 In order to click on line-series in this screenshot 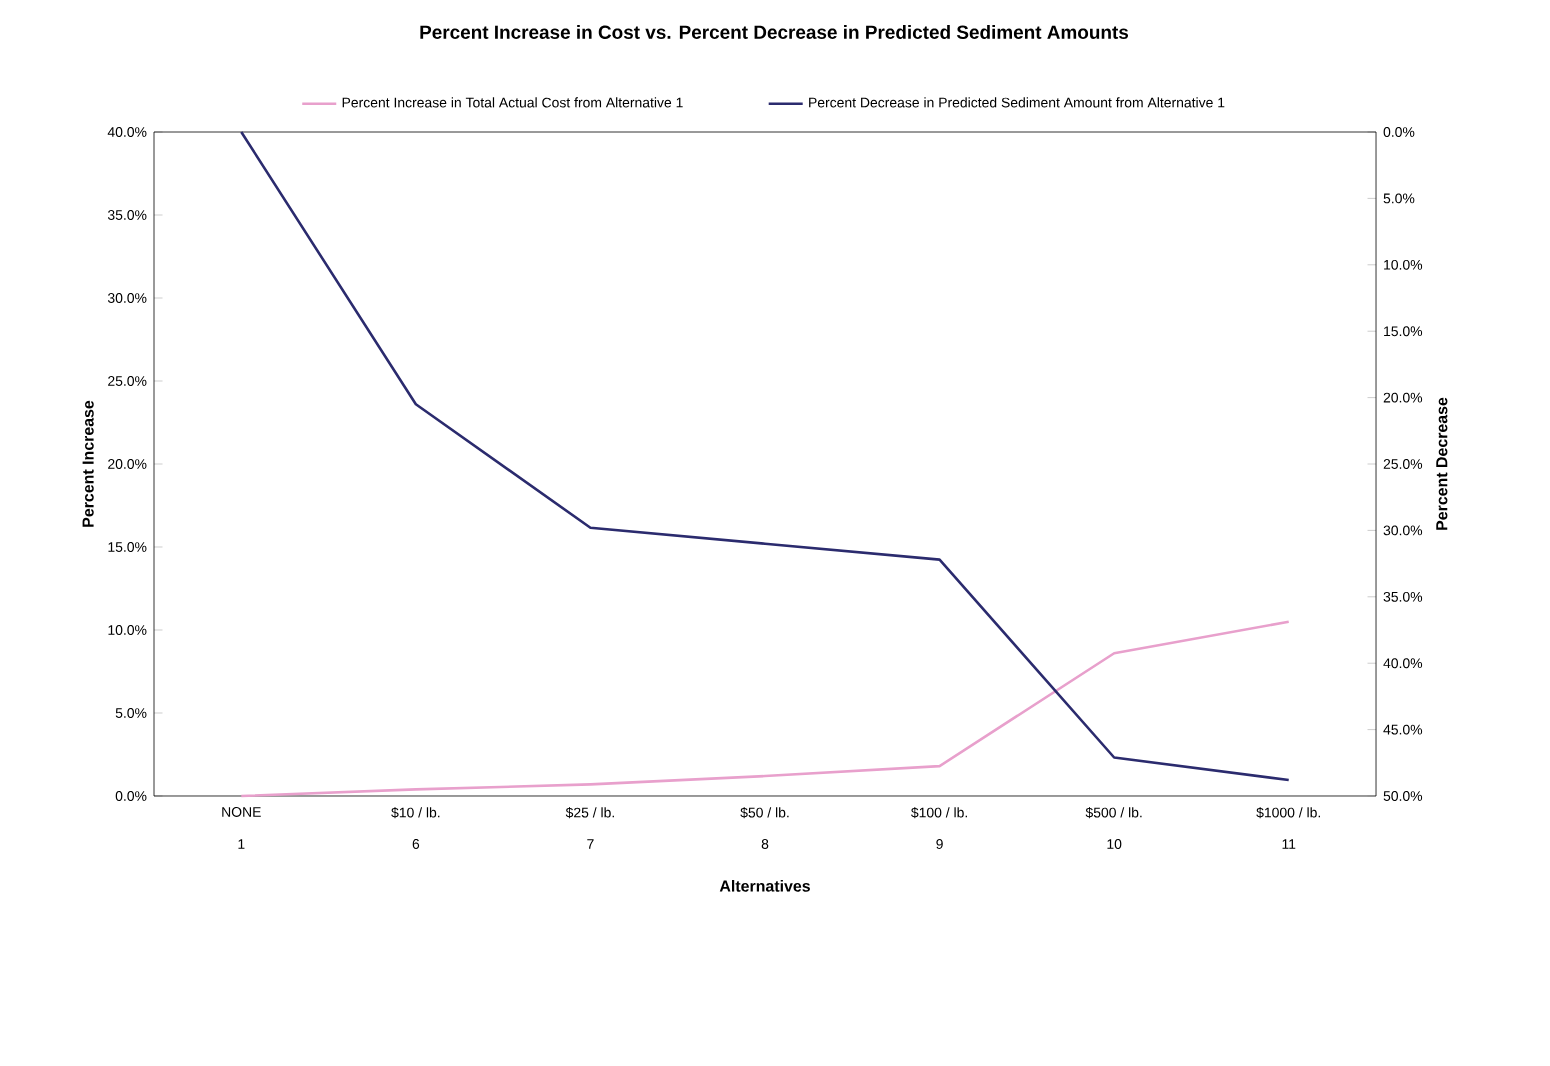, I will do `click(765, 709)`.